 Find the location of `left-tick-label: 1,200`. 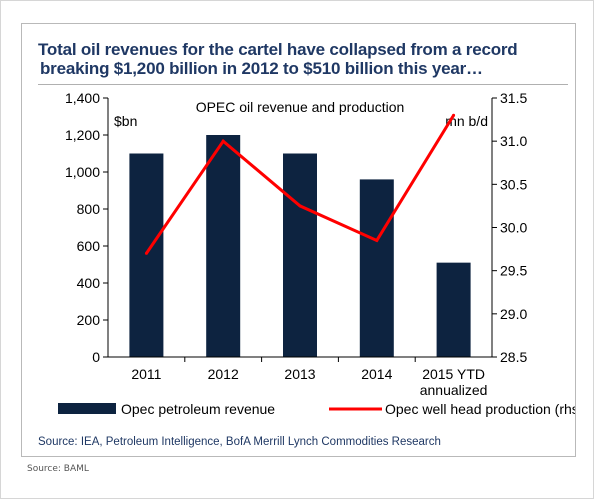

left-tick-label: 1,200 is located at coordinates (82, 135).